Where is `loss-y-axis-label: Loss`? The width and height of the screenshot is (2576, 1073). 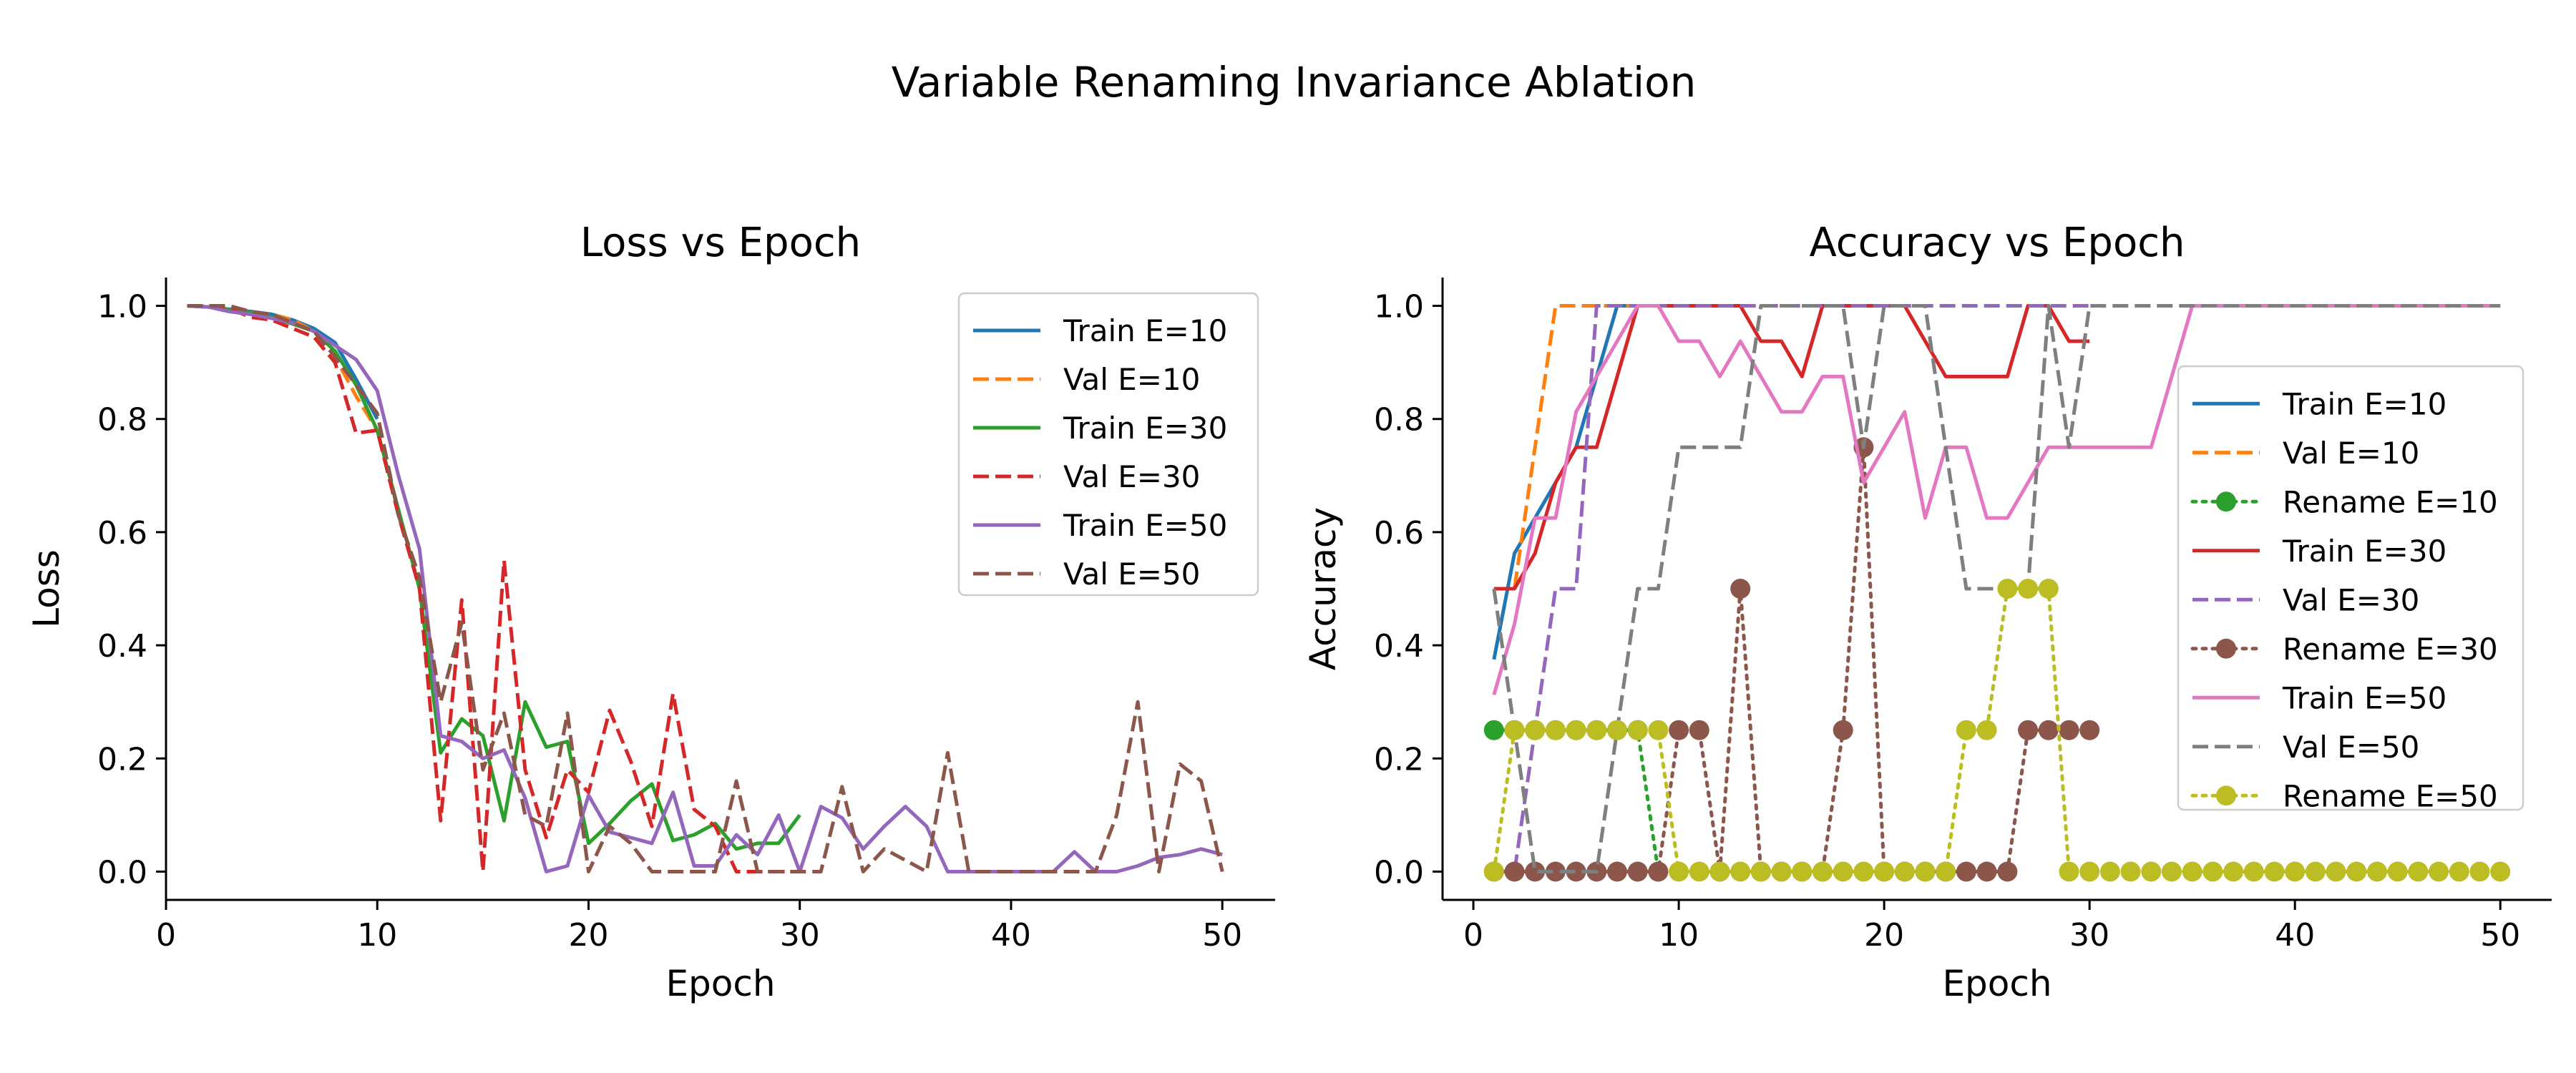
loss-y-axis-label: Loss is located at coordinates (46, 588).